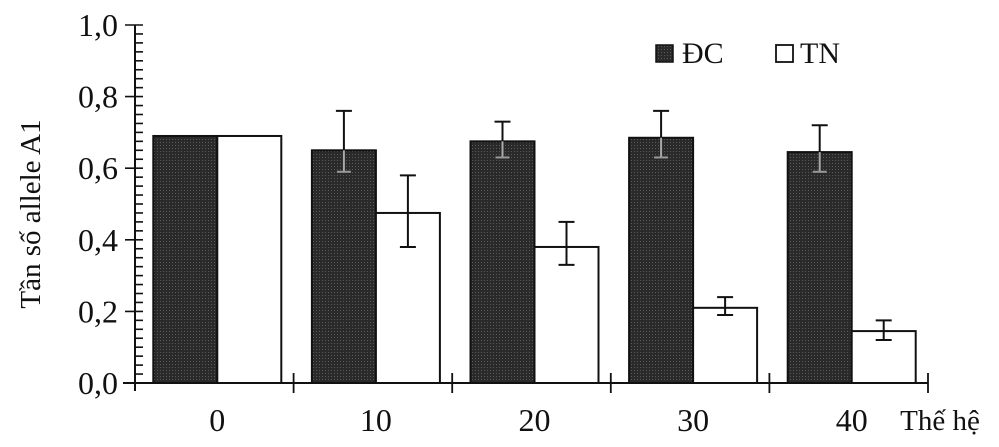 Image resolution: width=999 pixels, height=447 pixels. Describe the element at coordinates (110, 204) in the screenshot. I see `y-axis: 0,0 0,2 0,4 0,6 0,8 1,0` at that location.